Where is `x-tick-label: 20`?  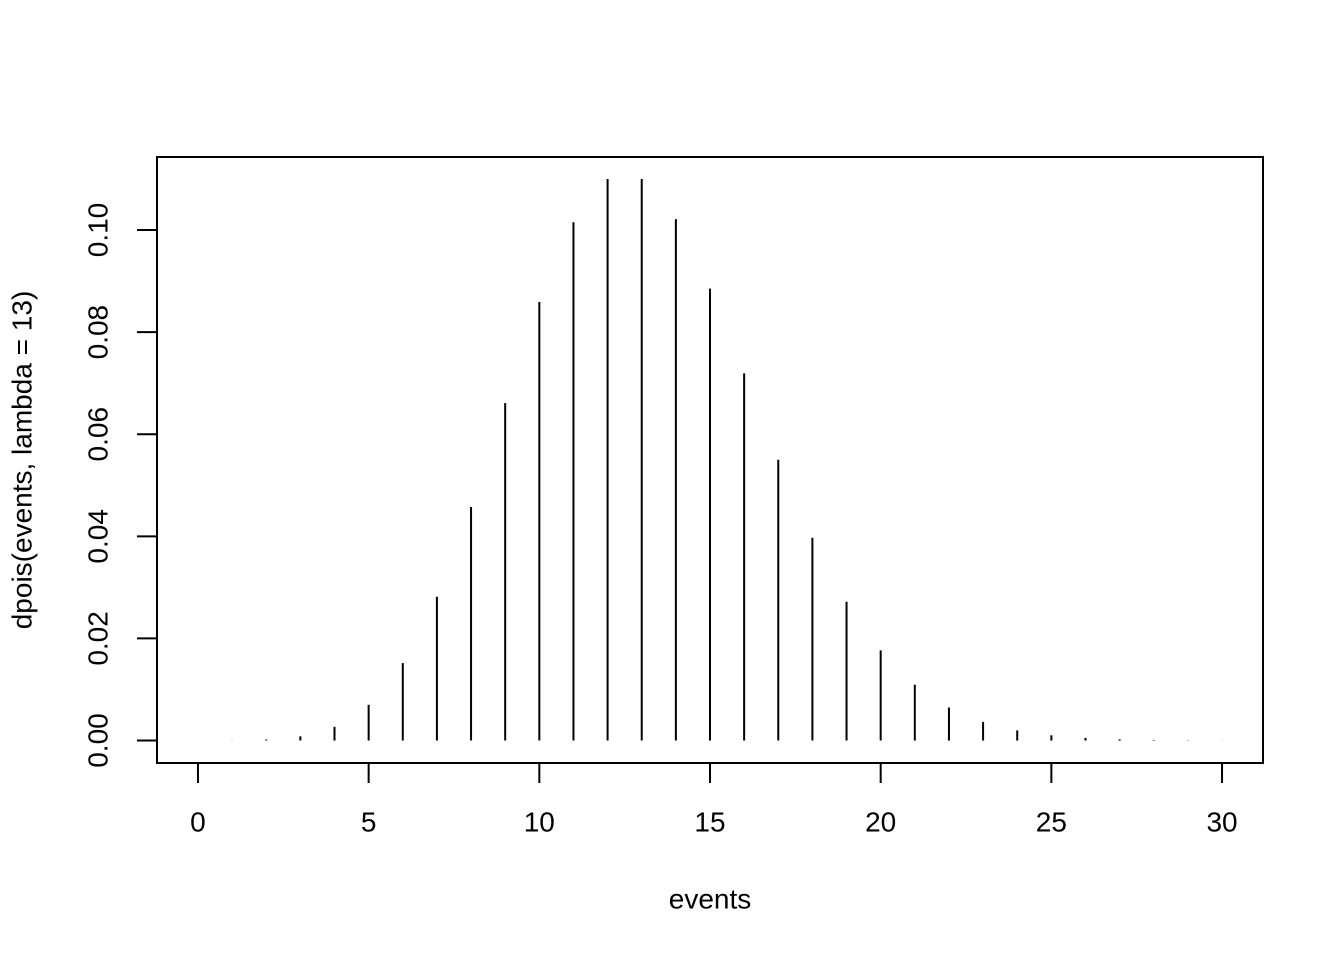
x-tick-label: 20 is located at coordinates (880, 821).